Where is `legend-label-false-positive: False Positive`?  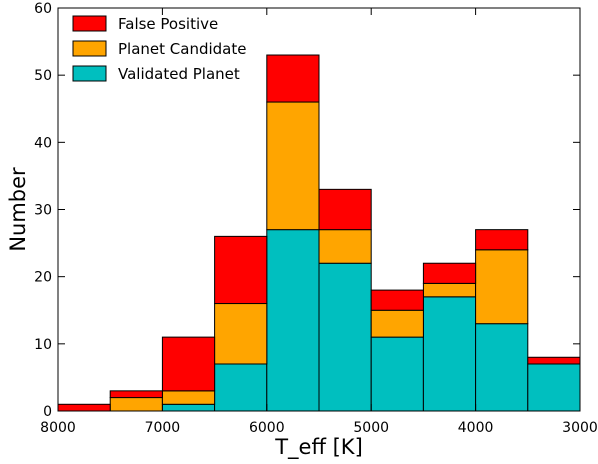
legend-label-false-positive: False Positive is located at coordinates (168, 24).